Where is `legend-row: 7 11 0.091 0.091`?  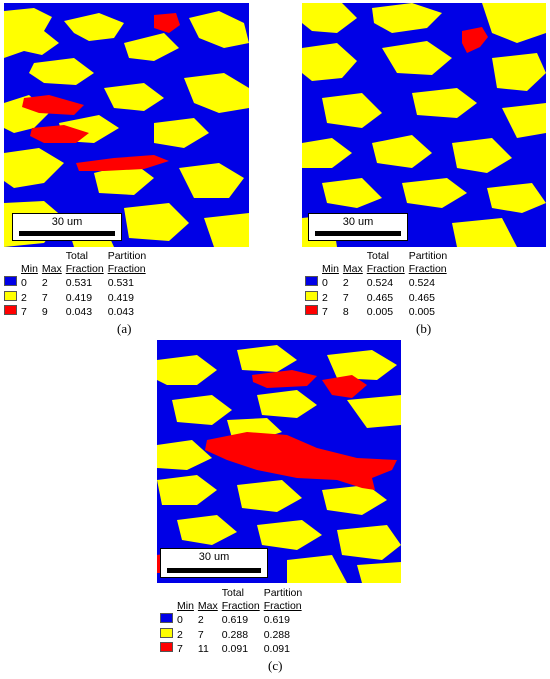
legend-row: 7 11 0.091 0.091 is located at coordinates (233, 648).